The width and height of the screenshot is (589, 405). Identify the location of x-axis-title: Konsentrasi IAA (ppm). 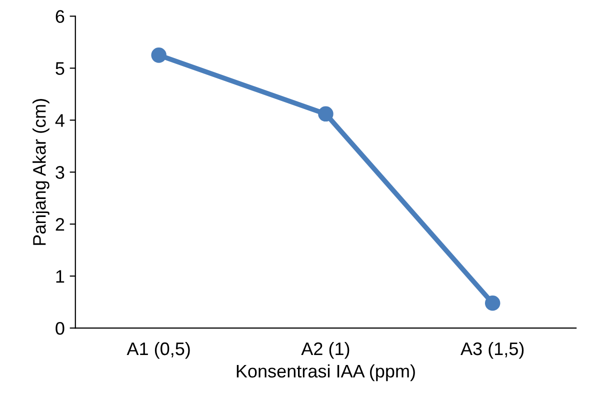
(325, 373).